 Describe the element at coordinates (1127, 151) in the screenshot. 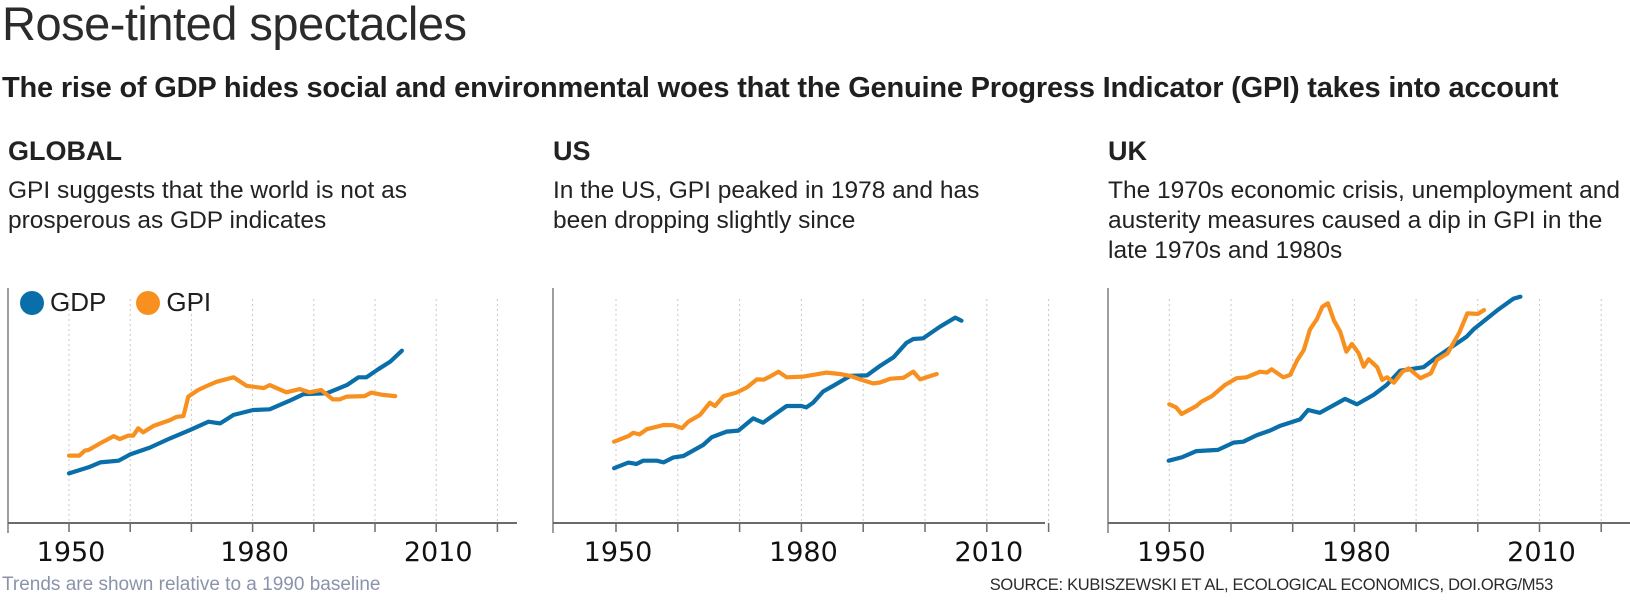

I see `panel-title-uk: UK` at that location.